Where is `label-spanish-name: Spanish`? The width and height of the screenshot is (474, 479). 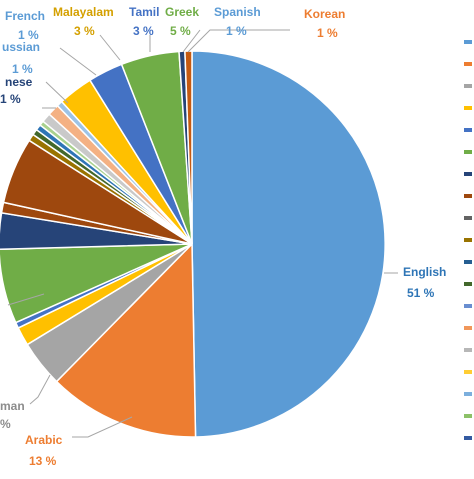
label-spanish-name: Spanish is located at coordinates (237, 12).